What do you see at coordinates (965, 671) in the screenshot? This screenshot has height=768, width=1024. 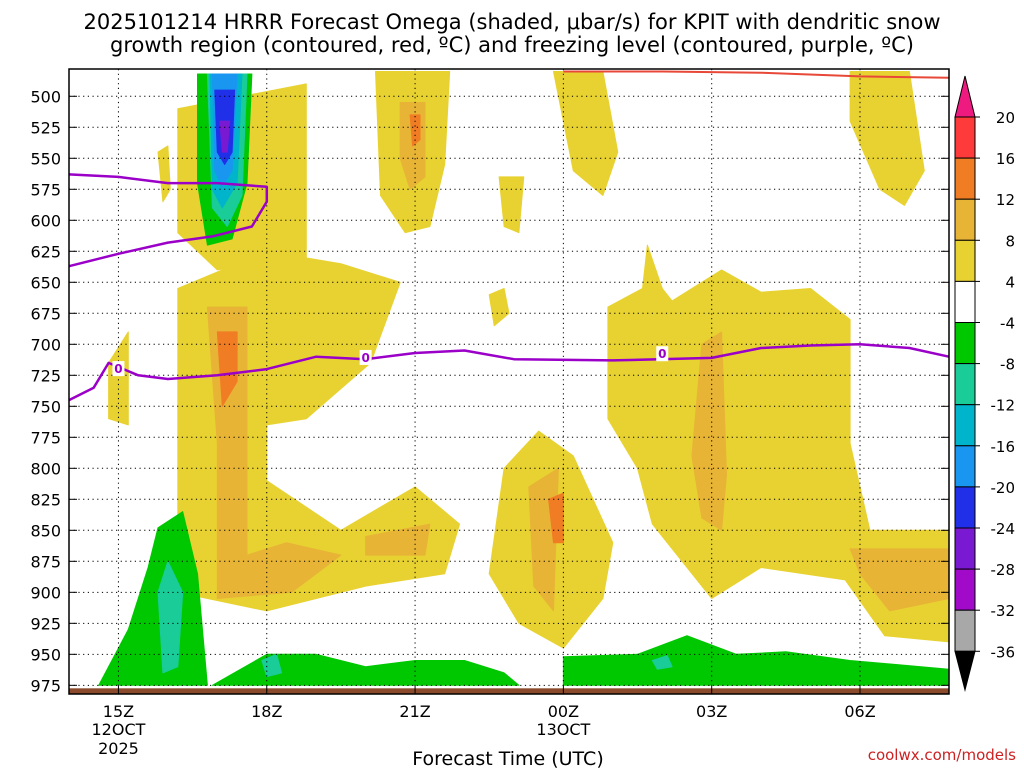 I see `colorbar-bottom-arrow` at bounding box center [965, 671].